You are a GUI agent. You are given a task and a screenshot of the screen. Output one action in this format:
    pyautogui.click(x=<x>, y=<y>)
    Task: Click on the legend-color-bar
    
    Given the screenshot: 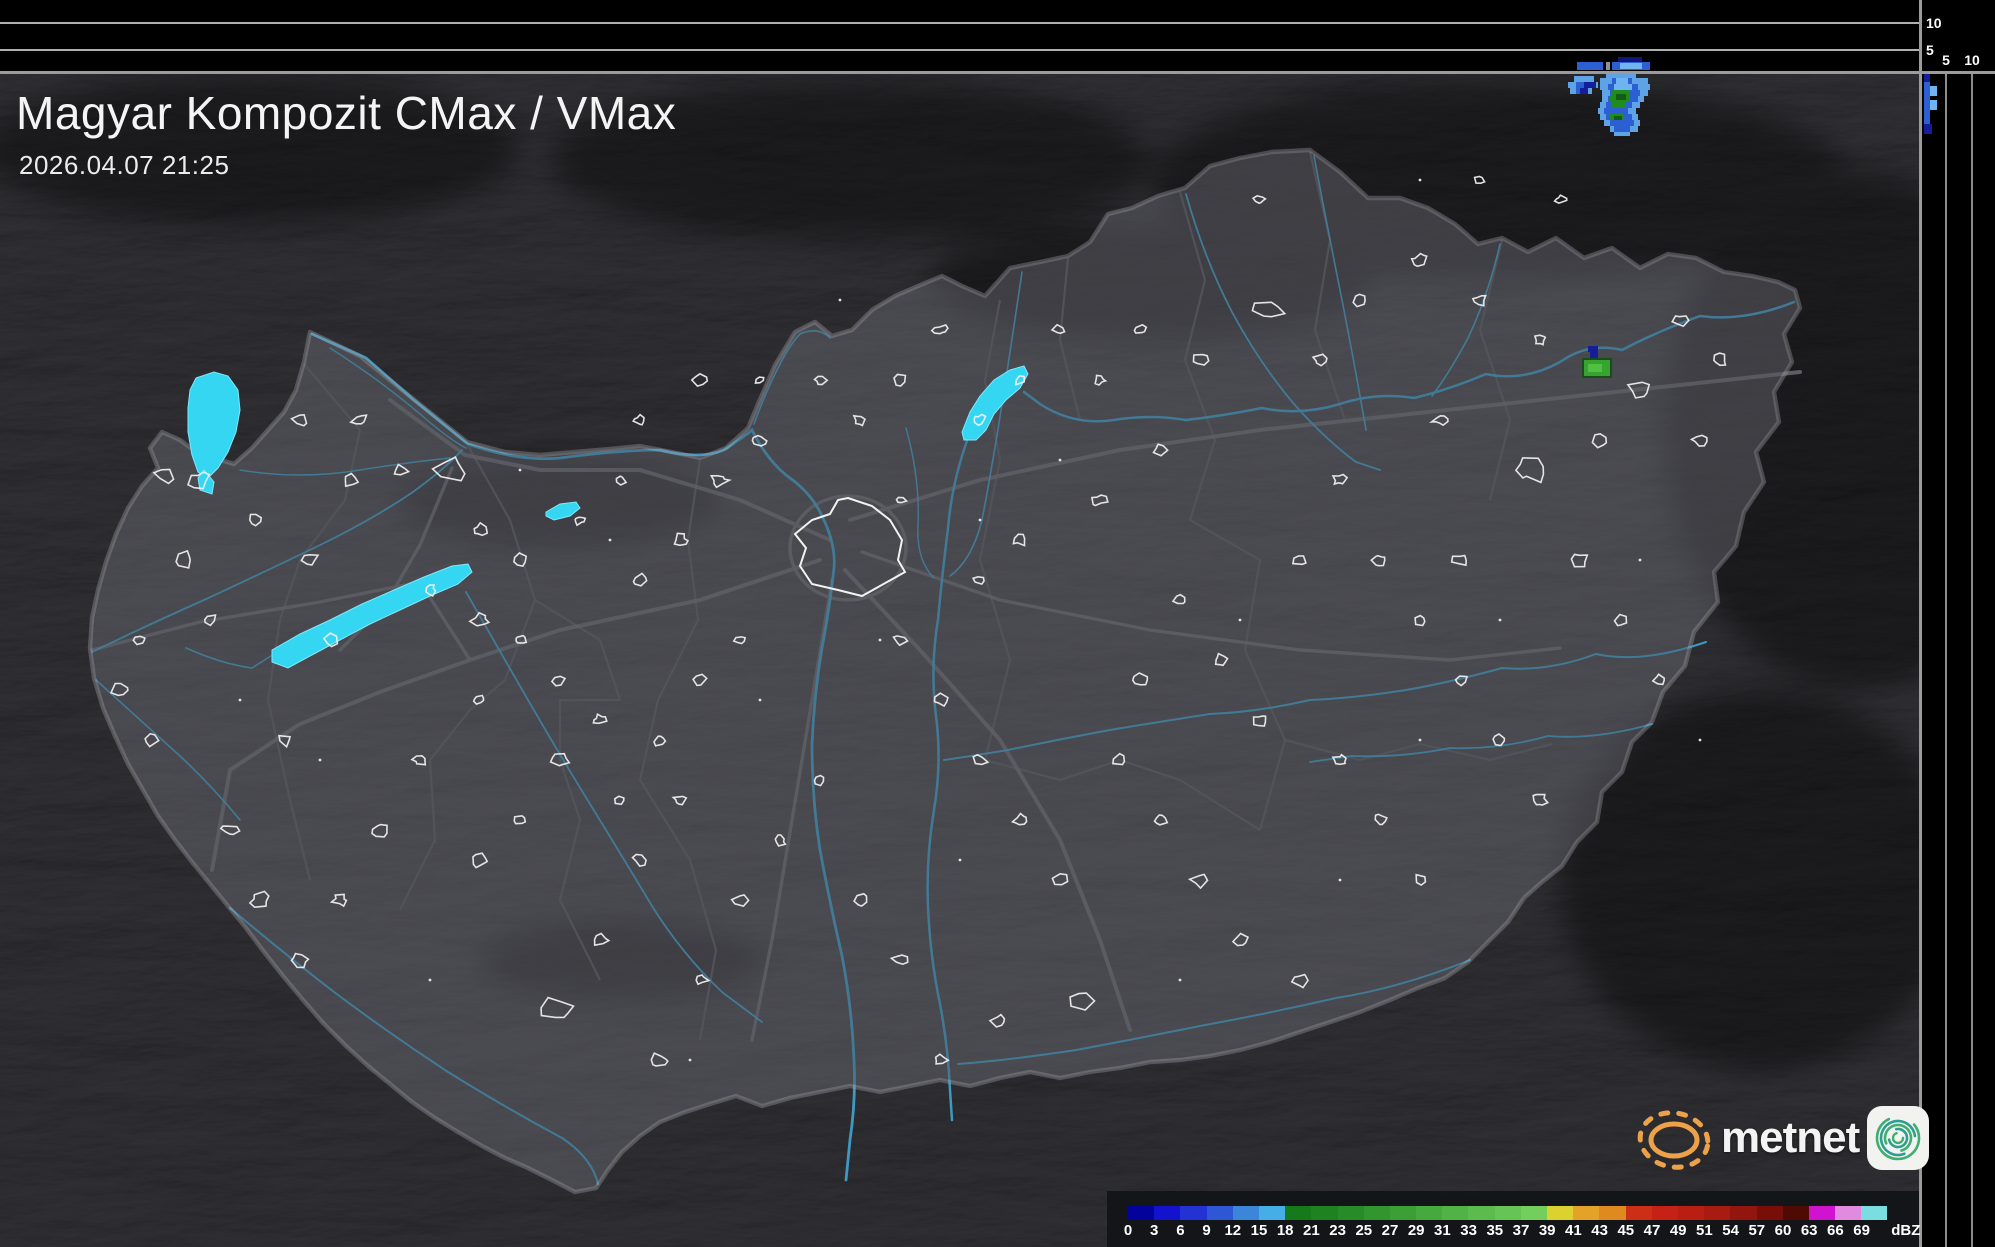 What is the action you would take?
    pyautogui.click(x=1508, y=1213)
    